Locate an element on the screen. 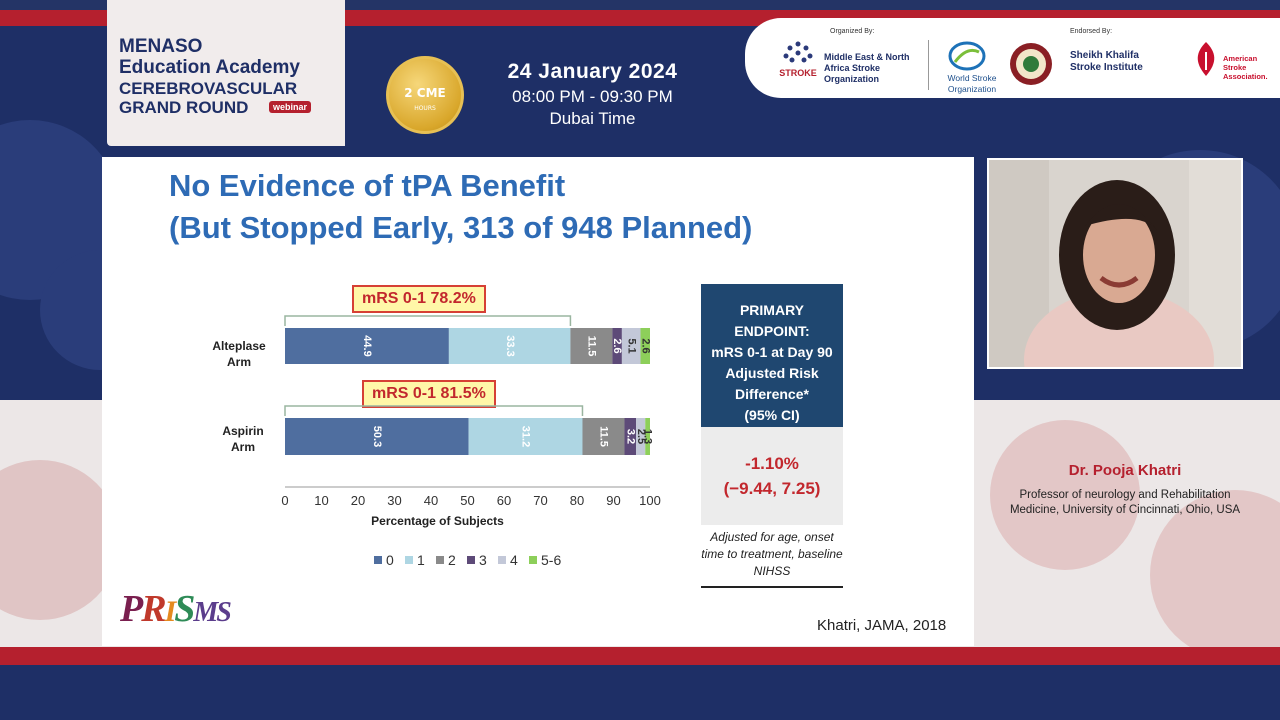  endpoint-value-ci: (−9.44, 7.25) is located at coordinates (772, 488).